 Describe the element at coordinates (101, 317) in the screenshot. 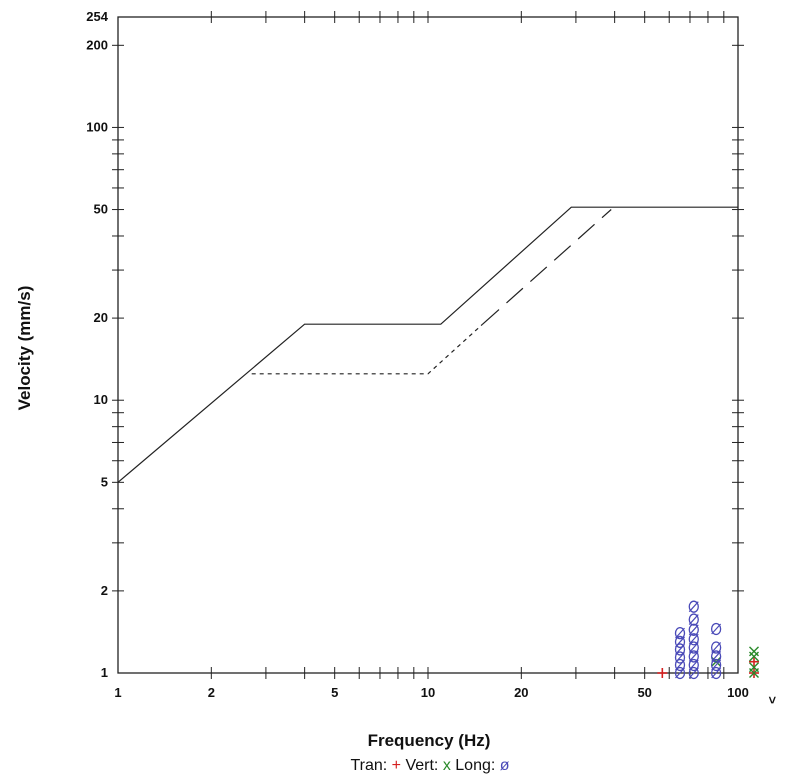

I see `y-tick-label: 20` at that location.